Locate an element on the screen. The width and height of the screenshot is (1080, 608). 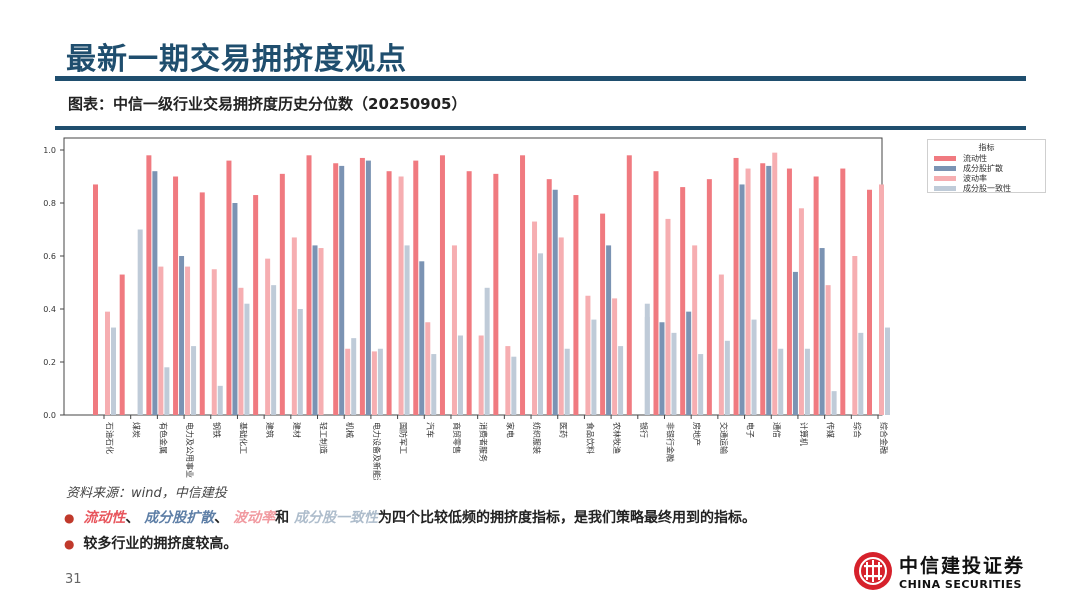
x-tick-label: 医药 is located at coordinates (564, 430).